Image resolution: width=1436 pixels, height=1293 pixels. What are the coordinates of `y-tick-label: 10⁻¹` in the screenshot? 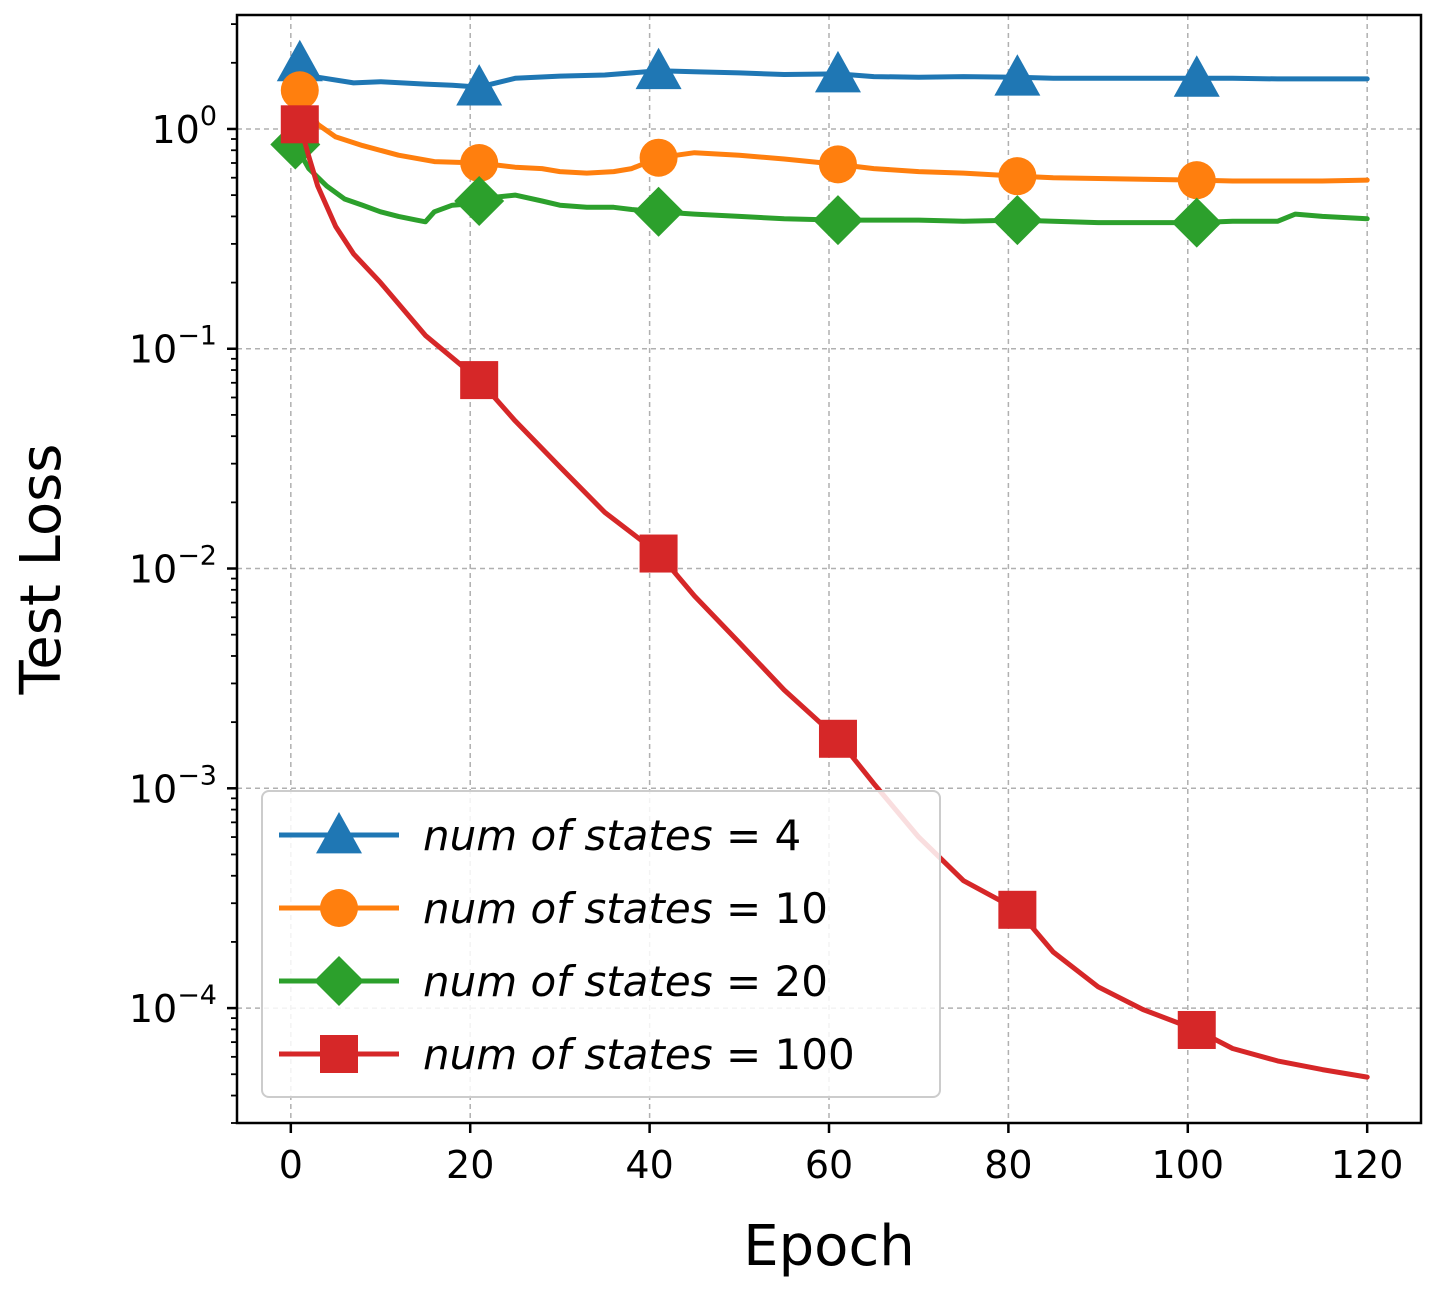 It's located at (173, 346).